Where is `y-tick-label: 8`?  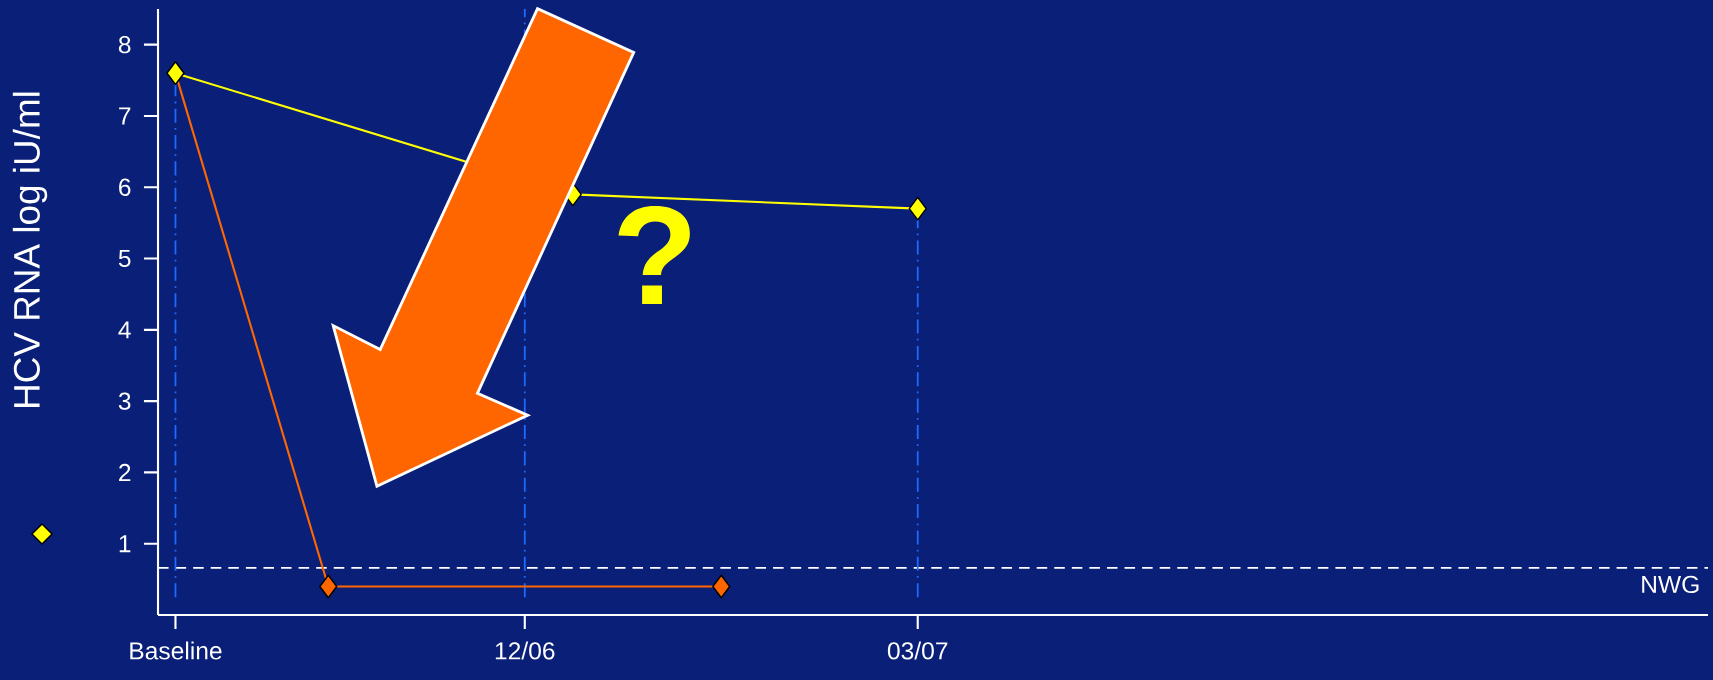
y-tick-label: 8 is located at coordinates (124, 44).